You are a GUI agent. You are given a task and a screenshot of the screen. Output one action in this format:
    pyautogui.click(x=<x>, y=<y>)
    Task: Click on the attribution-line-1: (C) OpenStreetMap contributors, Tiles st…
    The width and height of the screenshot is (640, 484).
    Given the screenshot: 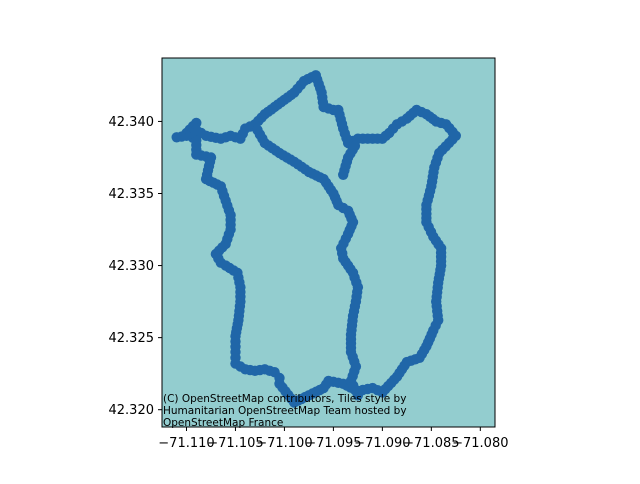 What is the action you would take?
    pyautogui.click(x=284, y=399)
    